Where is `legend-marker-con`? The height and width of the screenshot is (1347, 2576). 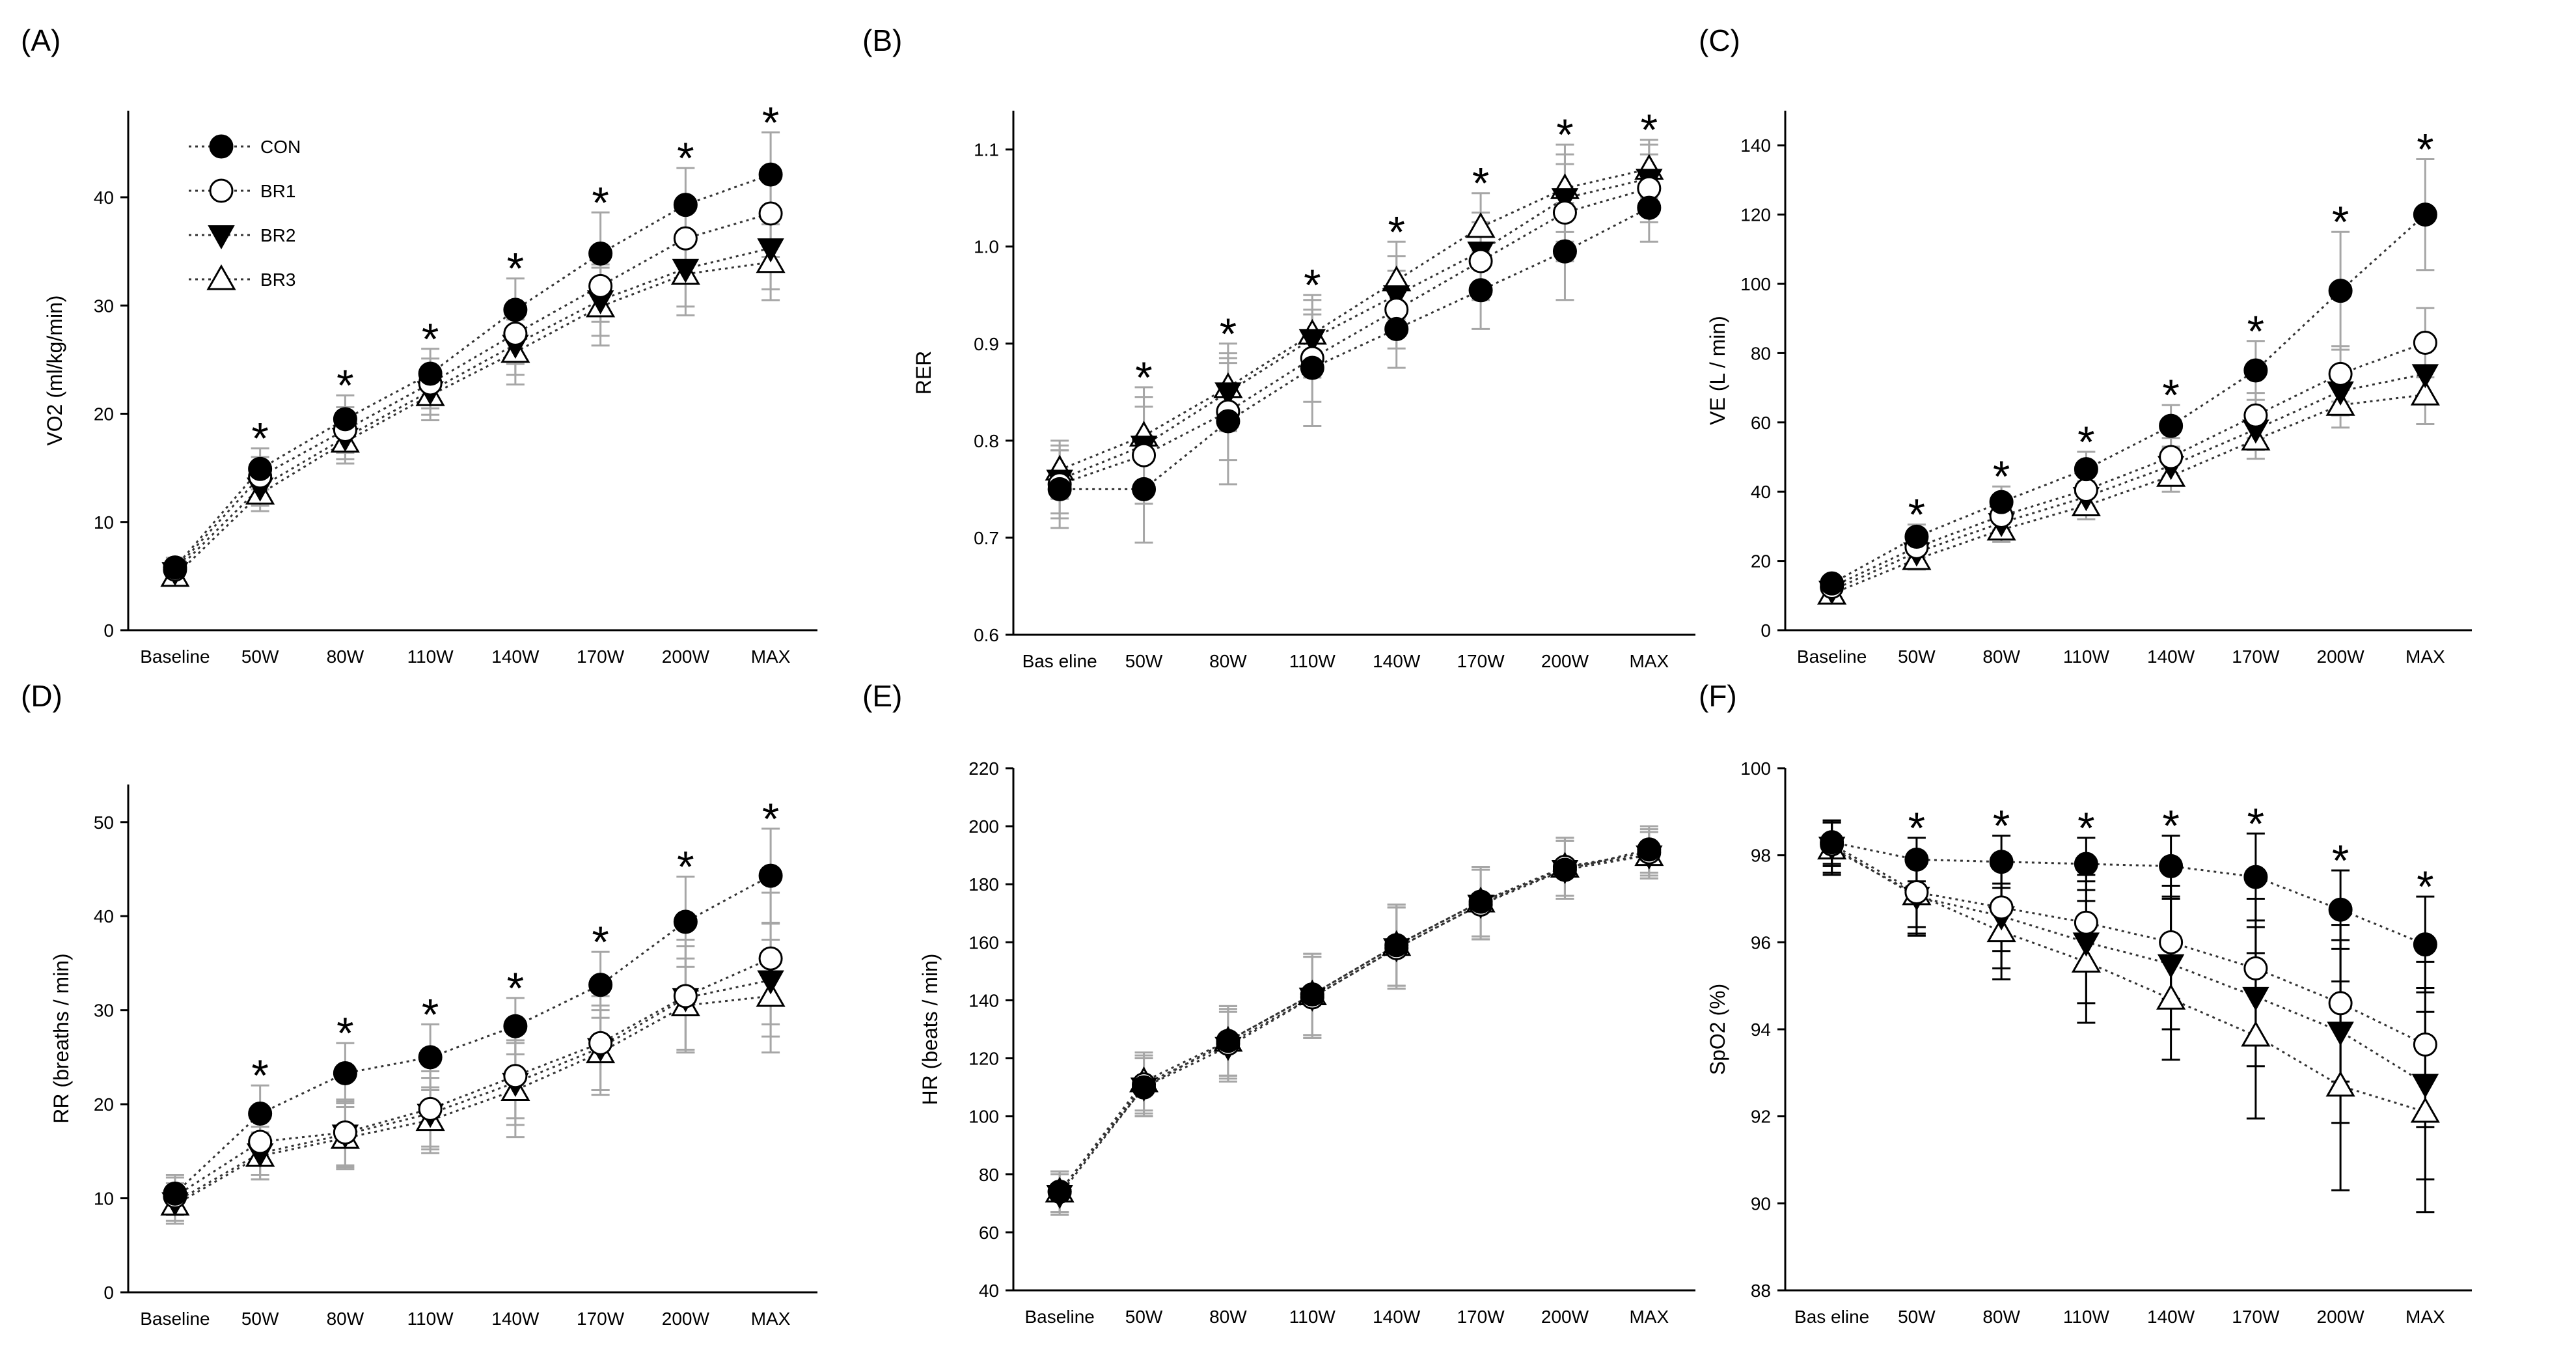 legend-marker-con is located at coordinates (222, 146).